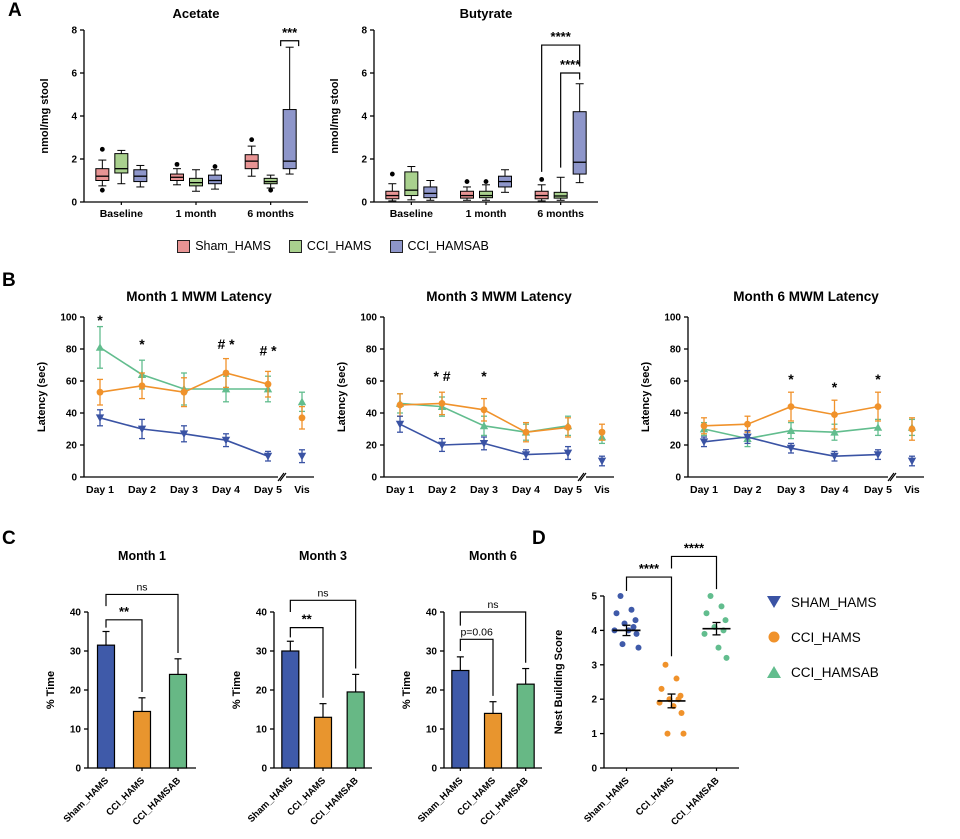 The image size is (960, 839). Describe the element at coordinates (9, 538) in the screenshot. I see `panel-c-label: C` at that location.